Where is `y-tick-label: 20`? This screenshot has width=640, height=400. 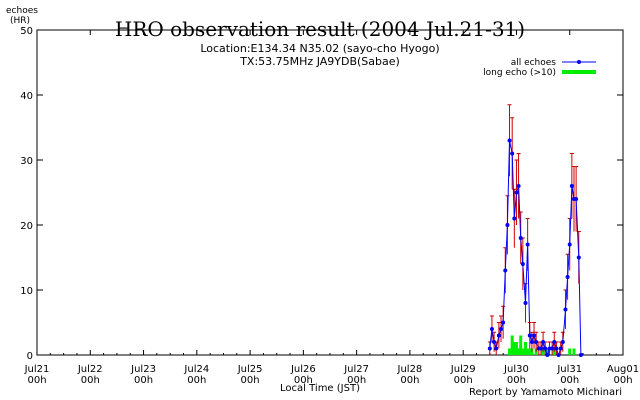
y-tick-label: 20 is located at coordinates (26, 226).